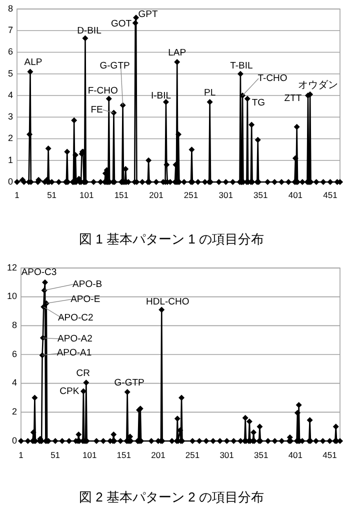  Describe the element at coordinates (96, 110) in the screenshot. I see `annotation: FE` at that location.